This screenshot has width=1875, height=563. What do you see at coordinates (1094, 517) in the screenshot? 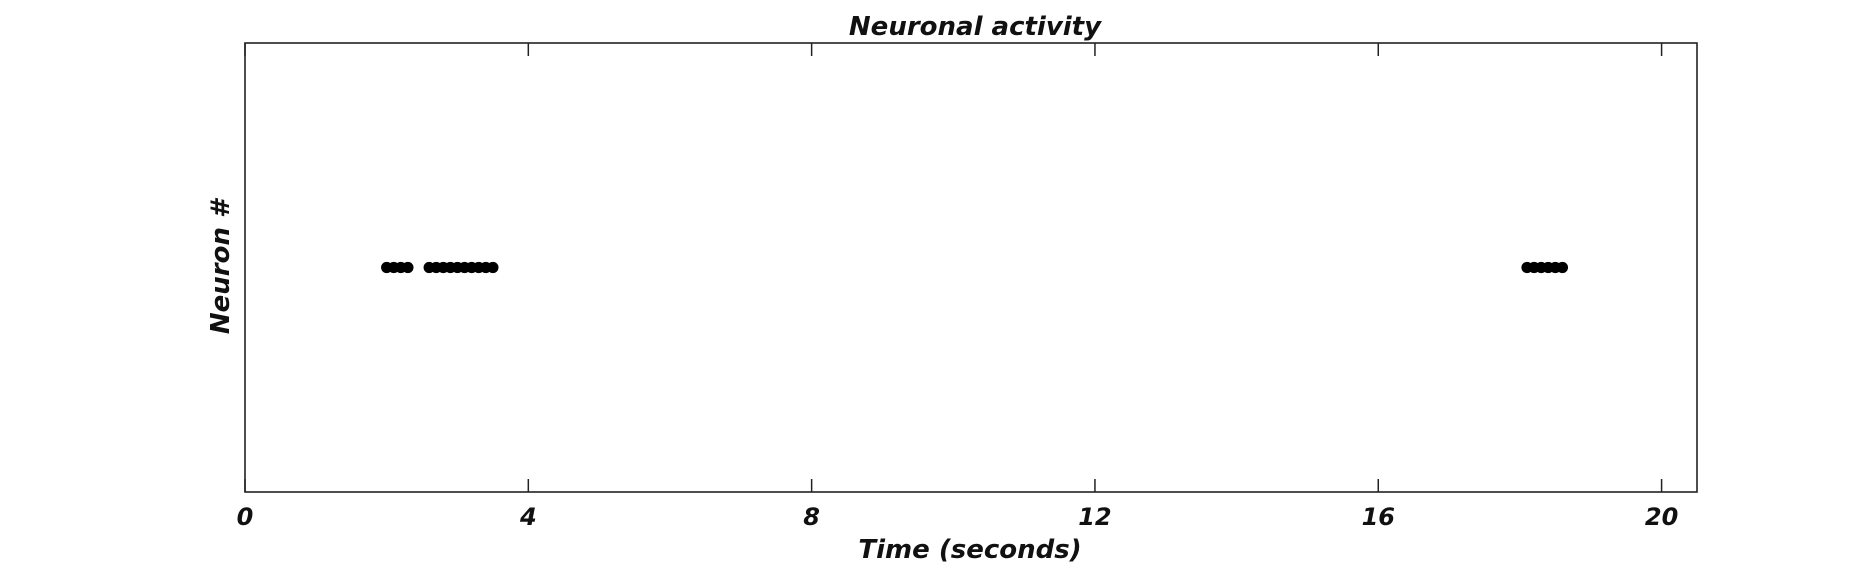
I see `x-tick-label: 12` at bounding box center [1094, 517].